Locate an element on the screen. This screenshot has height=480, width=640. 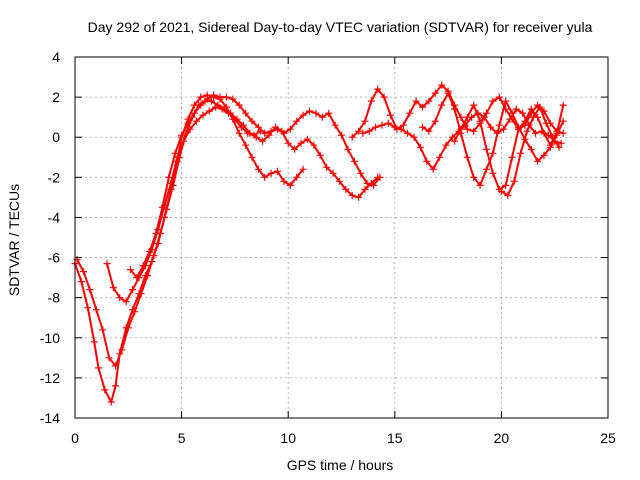
x-tick-label: 25 is located at coordinates (608, 438).